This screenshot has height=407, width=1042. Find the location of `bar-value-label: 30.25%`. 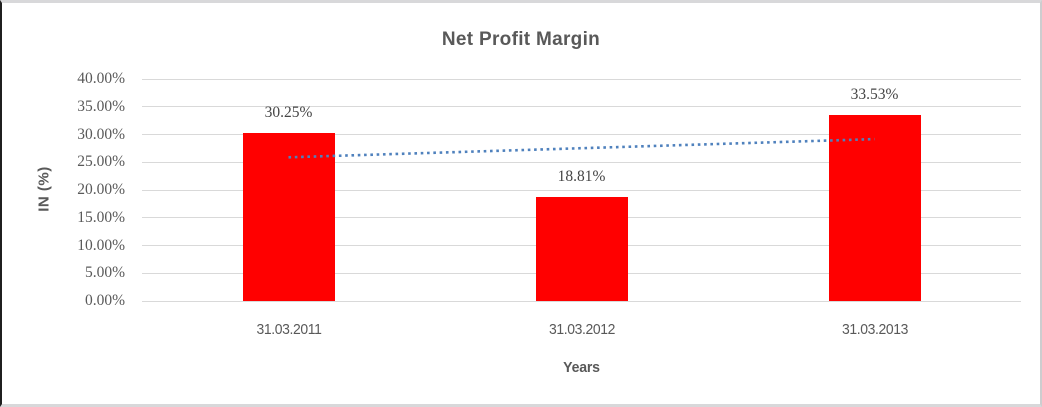

bar-value-label: 30.25% is located at coordinates (288, 113).